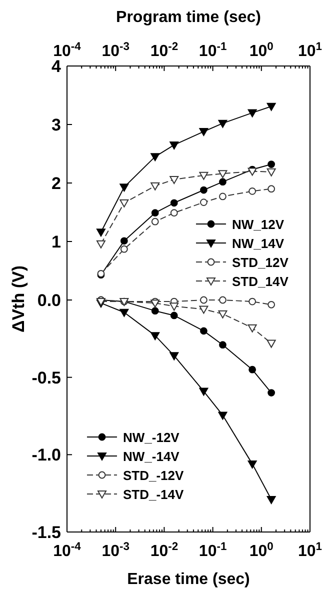 The height and width of the screenshot is (597, 325). Describe the element at coordinates (153, 475) in the screenshot. I see `legend-label: STD_-12V` at that location.